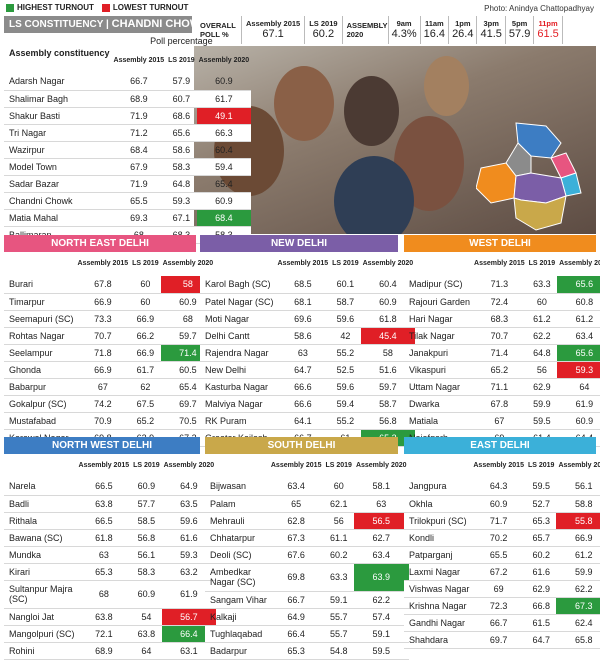 The image size is (600, 660). What do you see at coordinates (128, 167) in the screenshot?
I see `table-row: Model Town 67.9 58.3 59.4` at bounding box center [128, 167].